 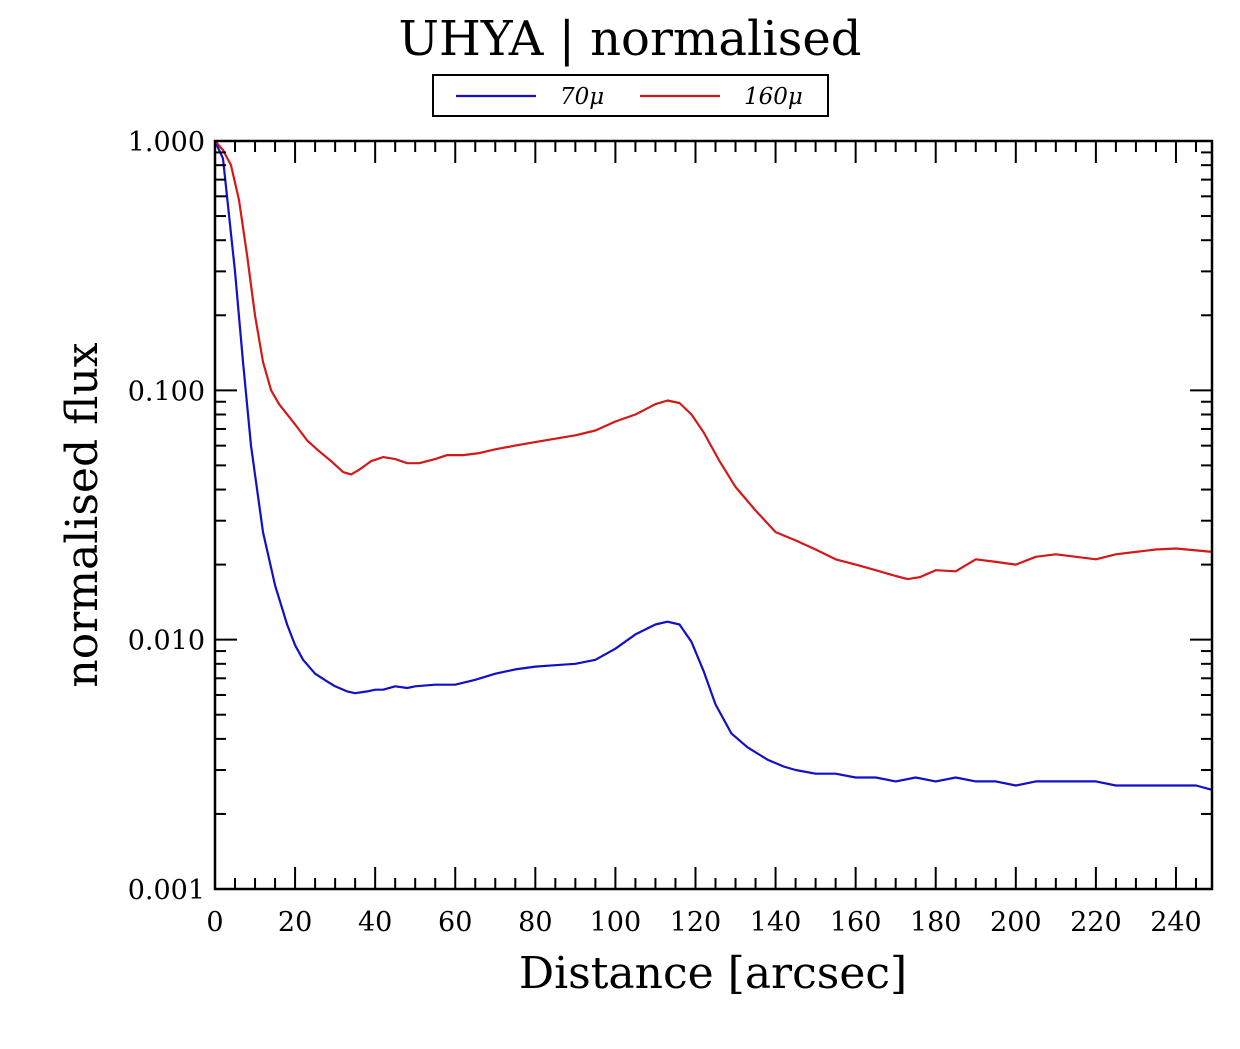 I want to click on legend-label-70mu: 70μ, so click(x=582, y=97).